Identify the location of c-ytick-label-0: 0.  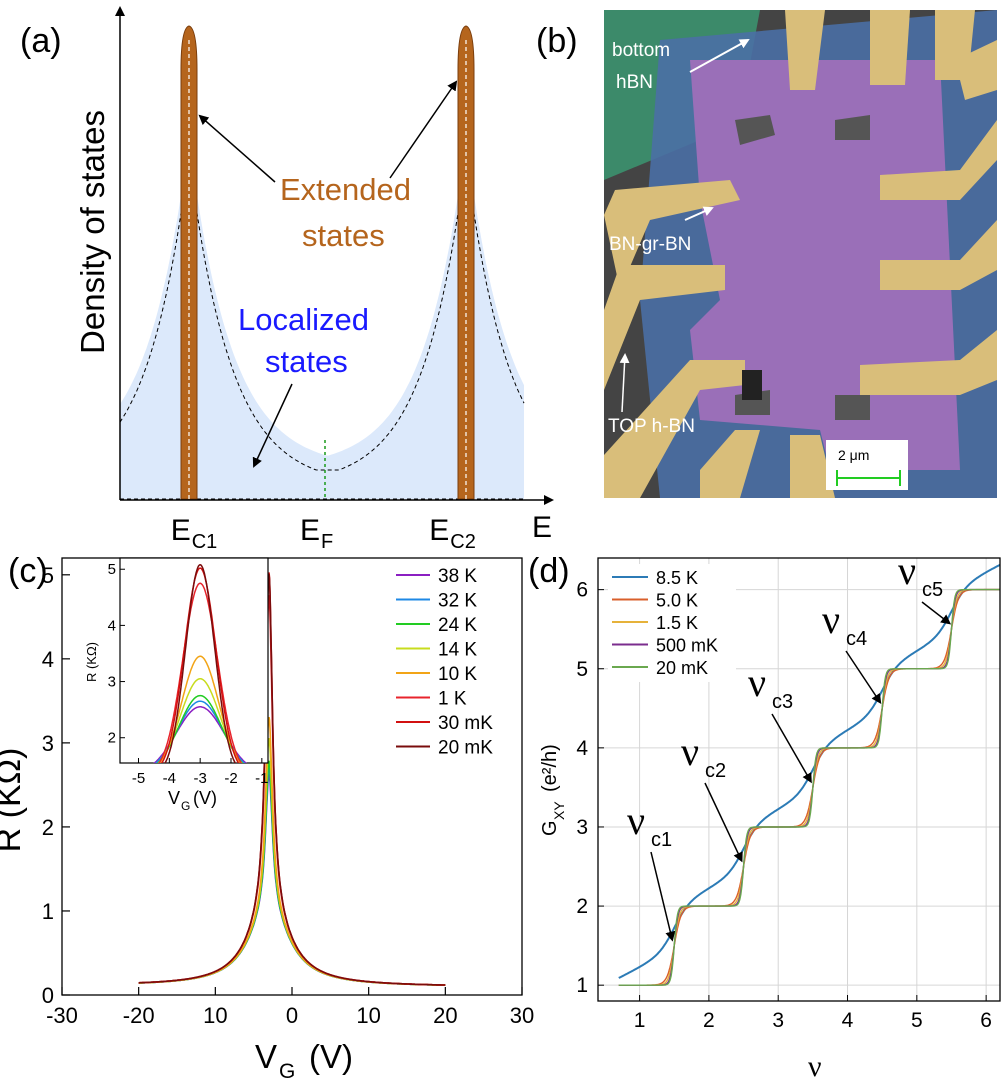
(48, 995).